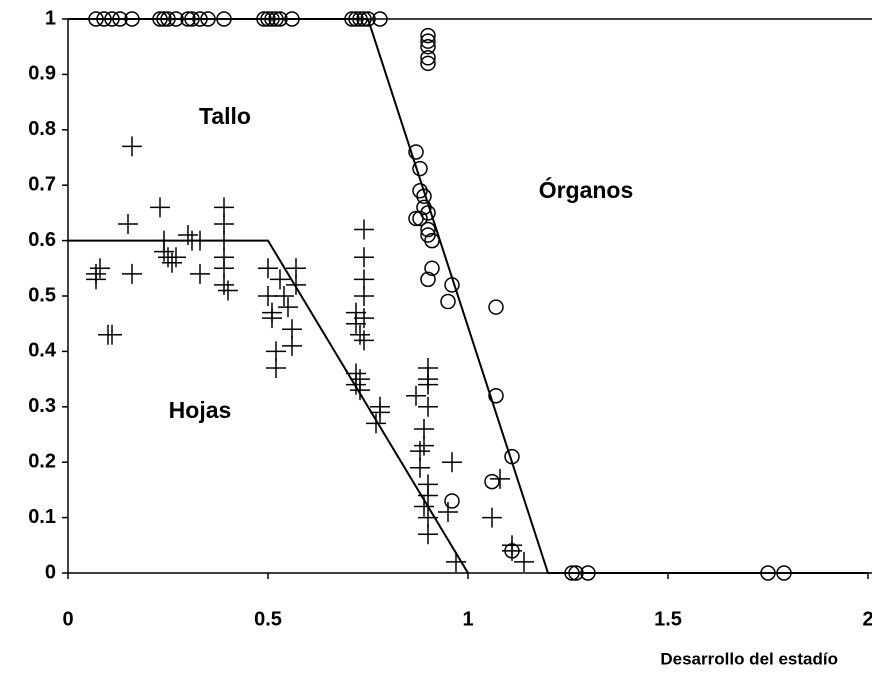 The image size is (872, 673). What do you see at coordinates (268, 619) in the screenshot?
I see `x-tick-label: 0.5` at bounding box center [268, 619].